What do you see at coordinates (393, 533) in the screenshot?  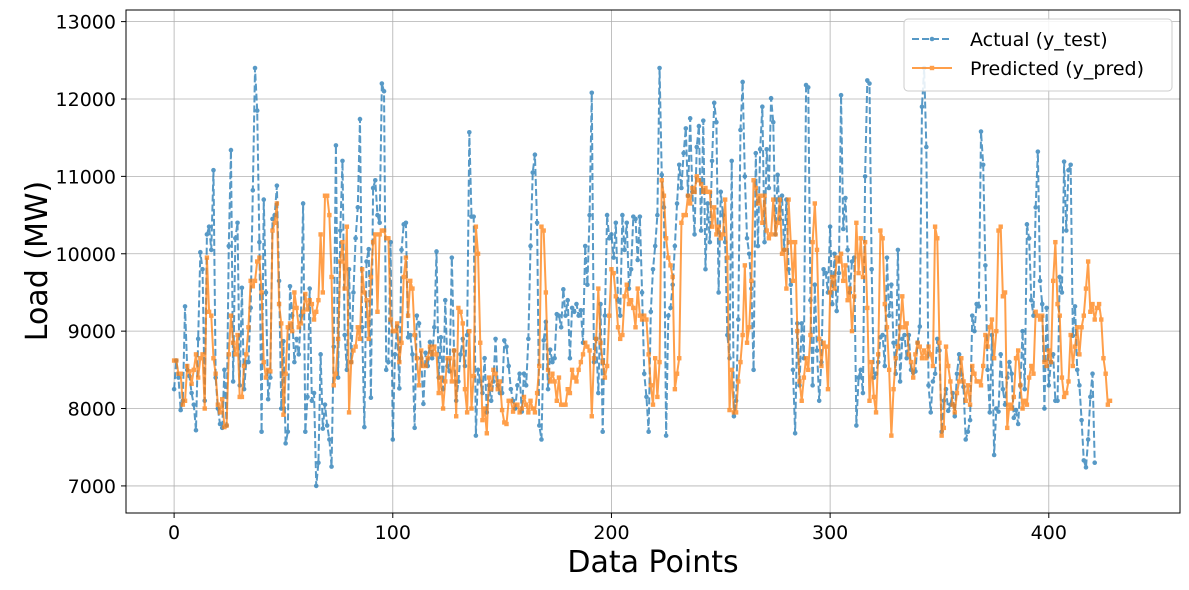 I see `x-tick-label: 100` at bounding box center [393, 533].